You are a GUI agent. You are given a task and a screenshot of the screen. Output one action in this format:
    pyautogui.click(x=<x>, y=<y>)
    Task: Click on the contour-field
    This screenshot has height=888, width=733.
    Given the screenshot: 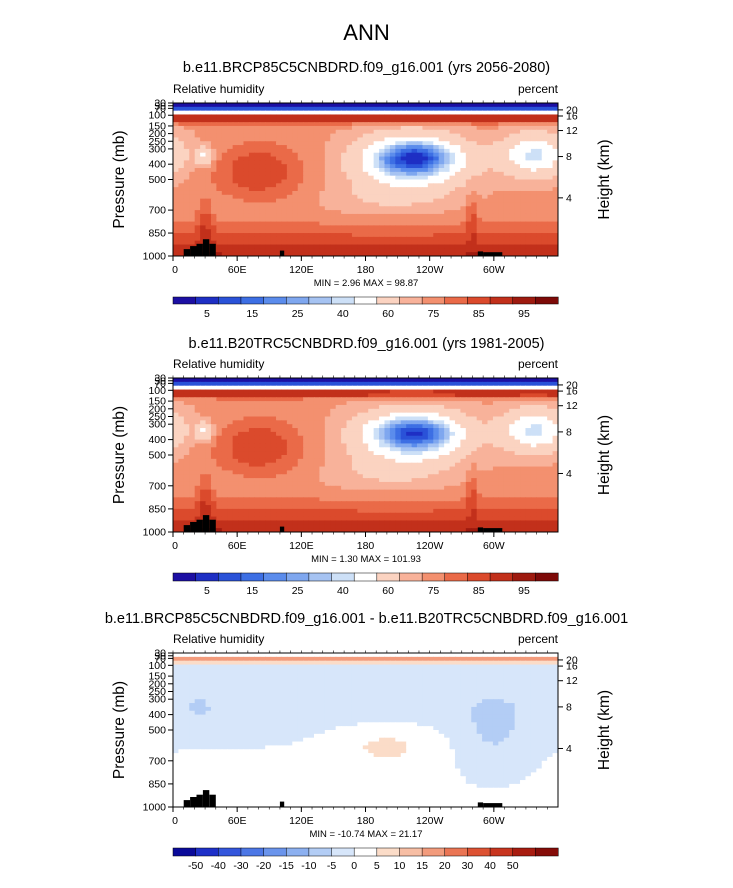 What is the action you would take?
    pyautogui.click(x=365, y=179)
    